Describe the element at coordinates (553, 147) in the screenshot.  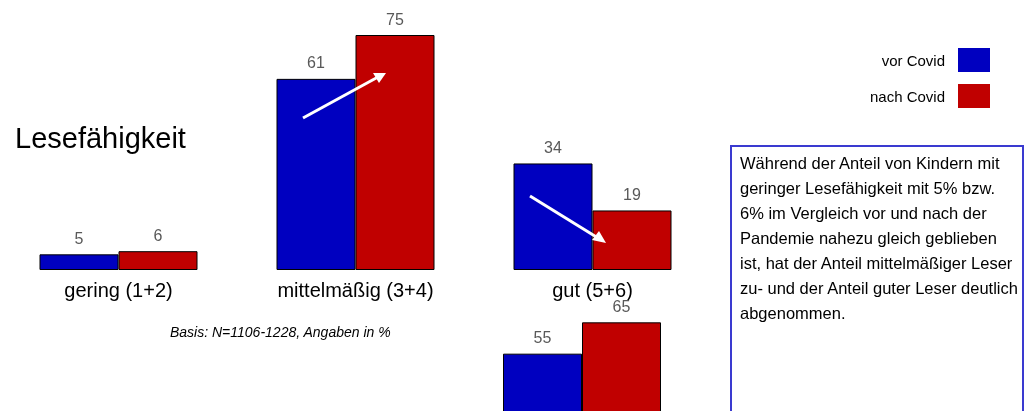
I see `data-label: 34` at that location.